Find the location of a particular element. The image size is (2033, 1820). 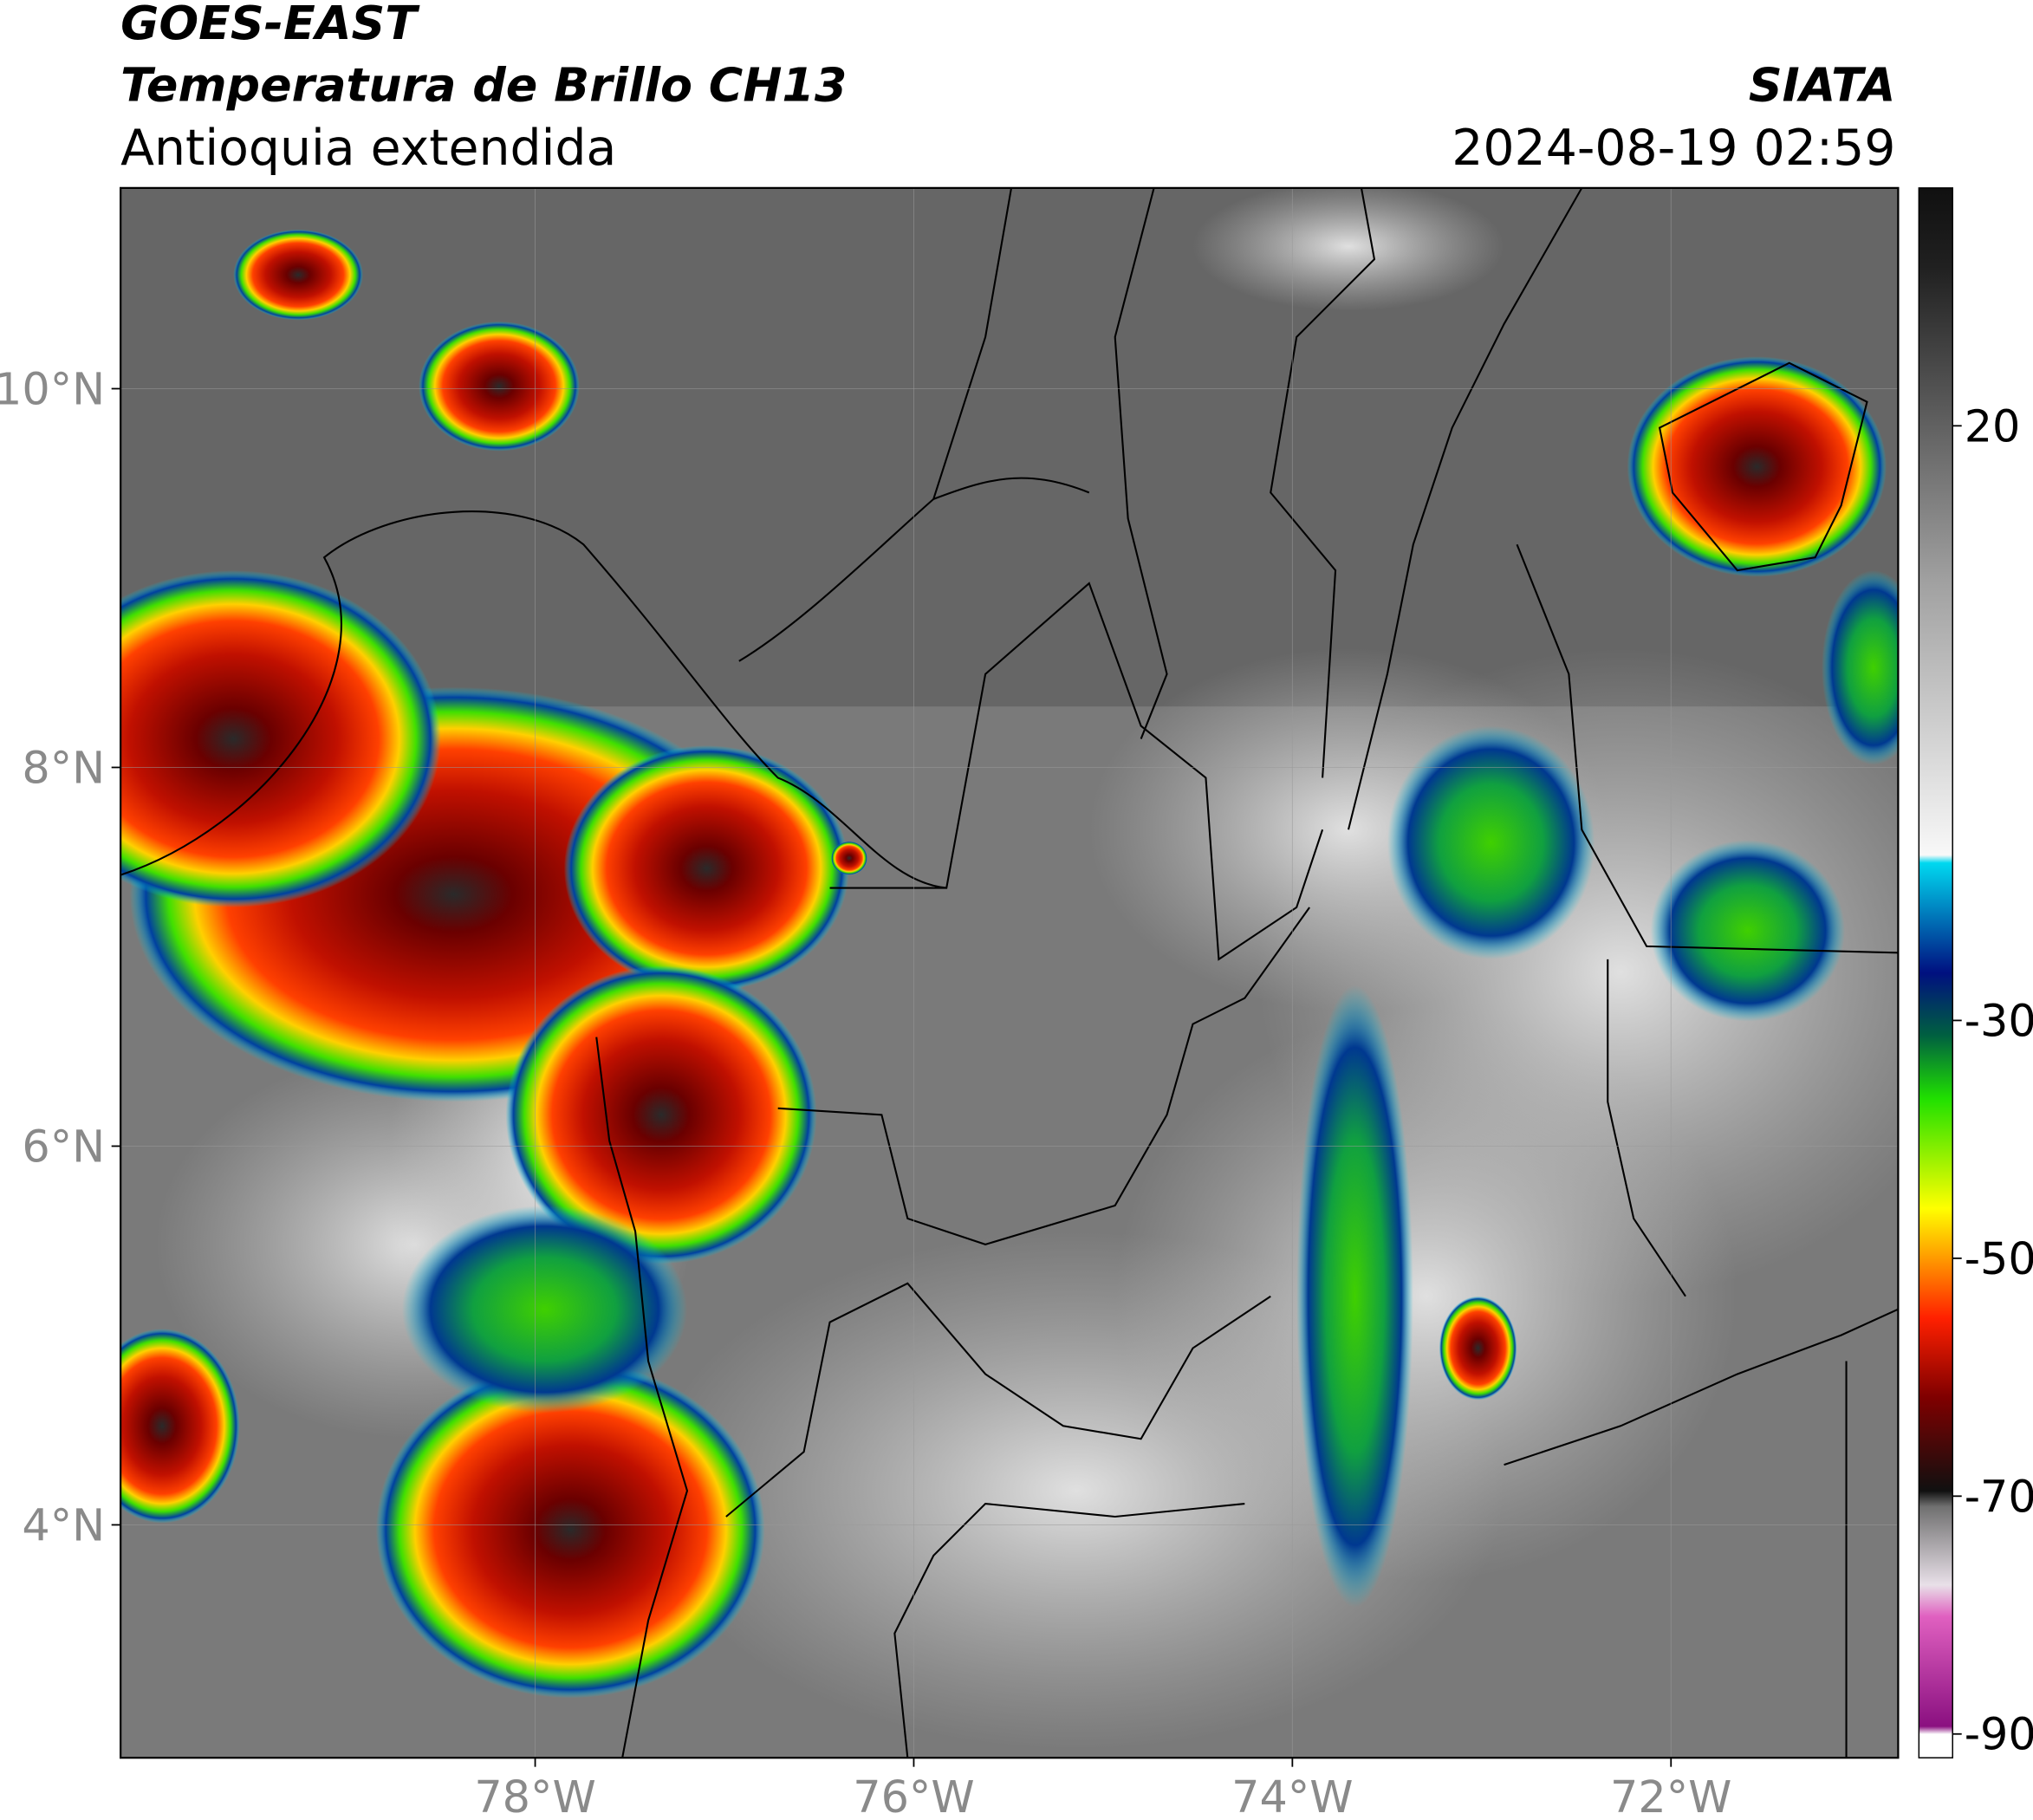

subtitle: Temperatura de Brillo CH13 is located at coordinates (483, 85).